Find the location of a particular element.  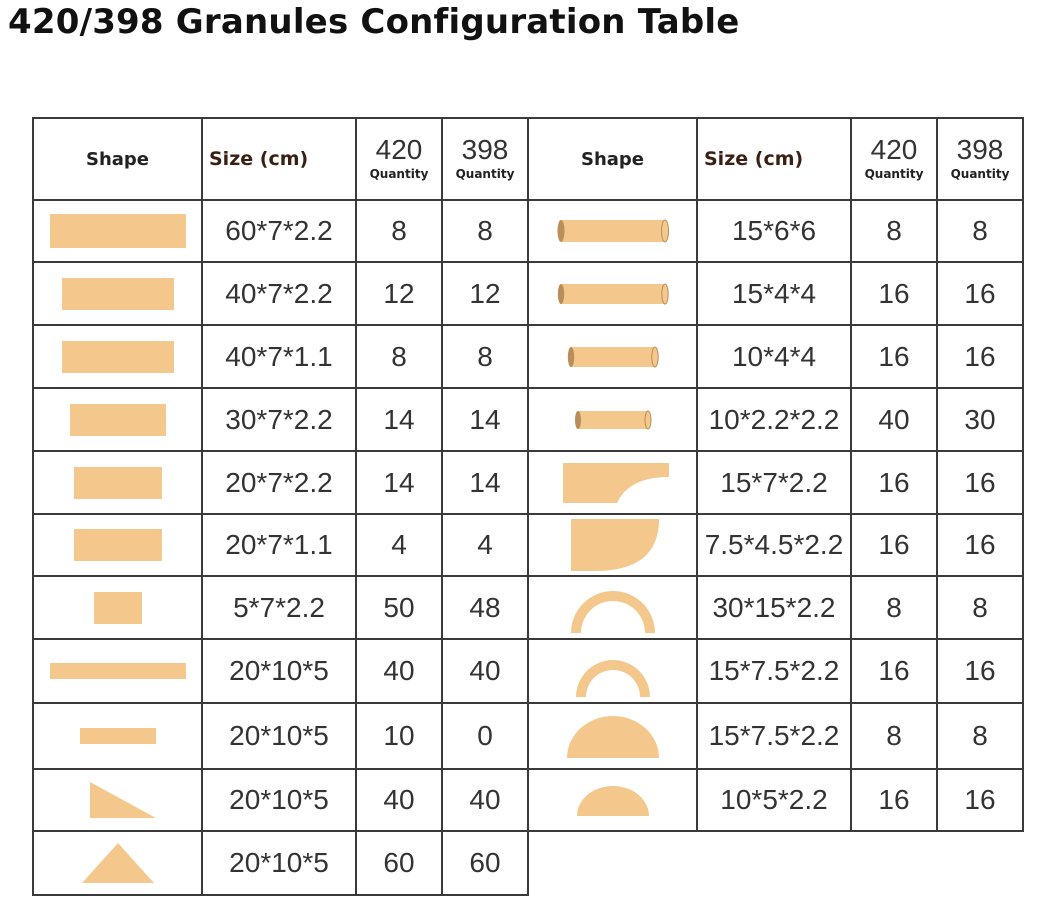

size-cell: 15*4*4 is located at coordinates (774, 293).